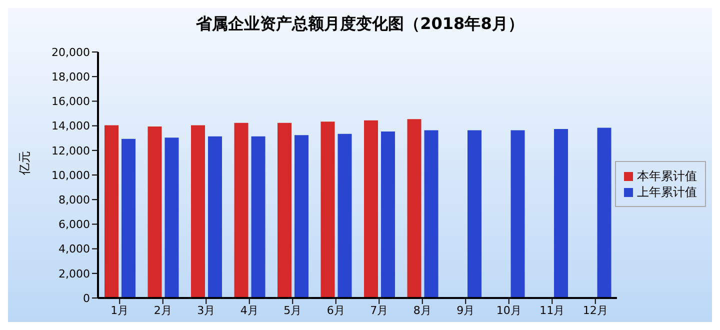 The height and width of the screenshot is (330, 720). What do you see at coordinates (119, 310) in the screenshot?
I see `x-tick-label: 1月` at bounding box center [119, 310].